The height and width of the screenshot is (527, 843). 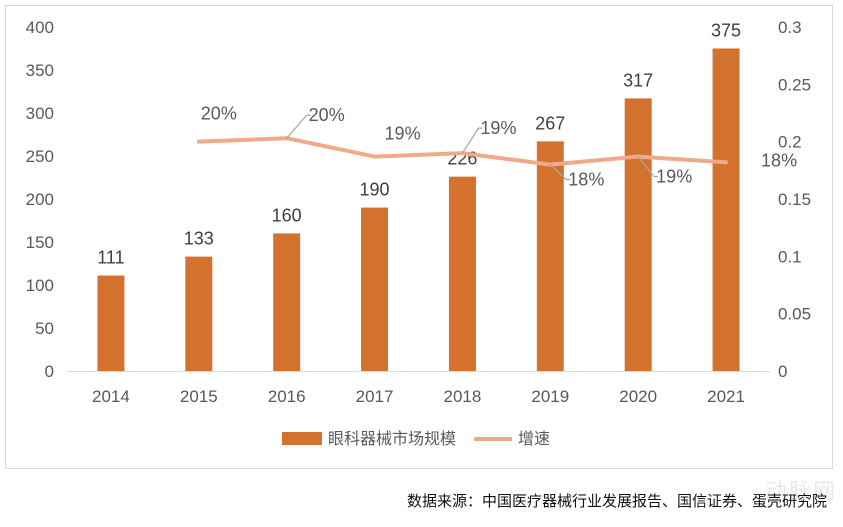 What do you see at coordinates (199, 239) in the screenshot?
I see `bar-value-label: 133` at bounding box center [199, 239].